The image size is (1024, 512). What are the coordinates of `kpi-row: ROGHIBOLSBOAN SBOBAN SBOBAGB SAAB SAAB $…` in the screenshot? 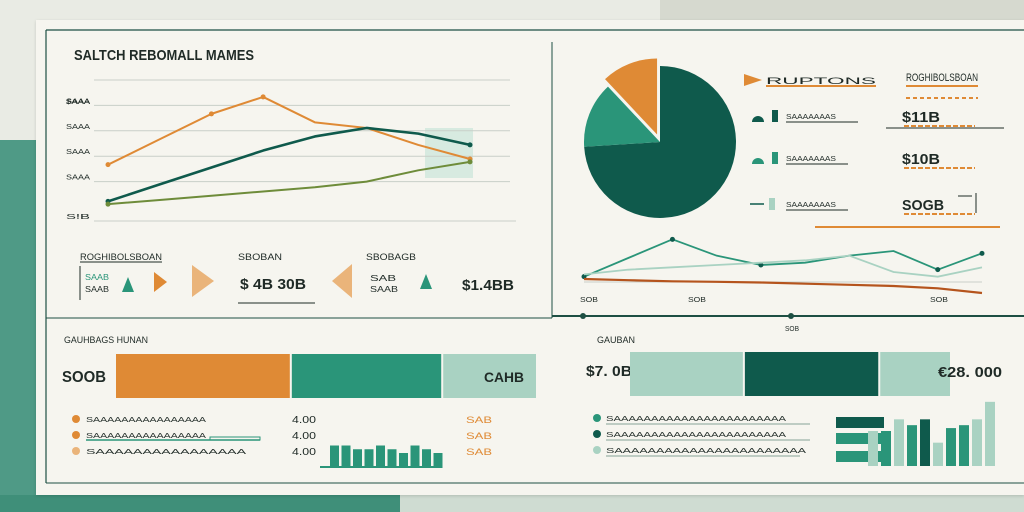 It's located at (296, 278).